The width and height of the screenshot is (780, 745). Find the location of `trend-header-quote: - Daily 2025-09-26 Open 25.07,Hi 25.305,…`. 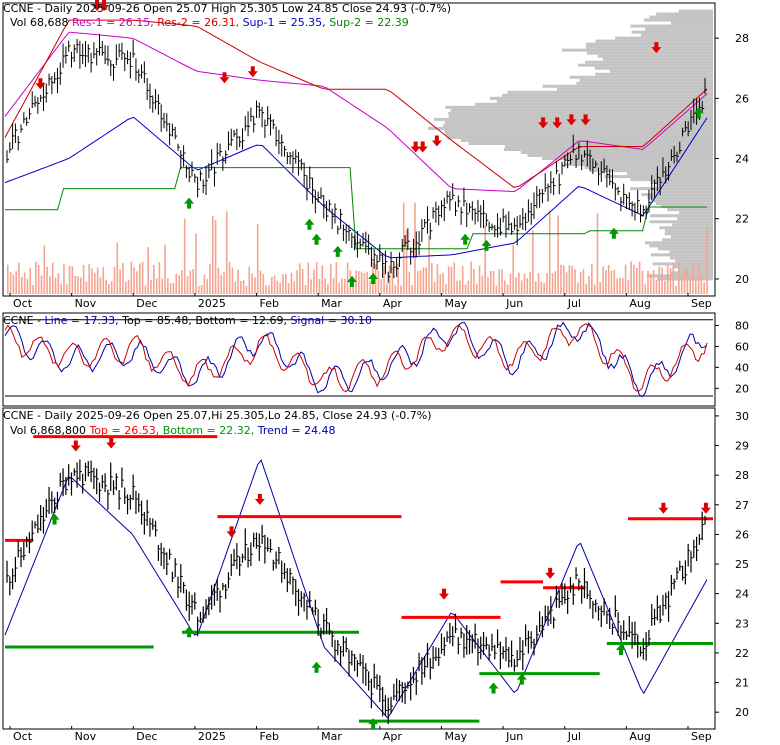

trend-header-quote: - Daily 2025-09-26 Open 25.07,Hi 25.305,… is located at coordinates (233, 415).